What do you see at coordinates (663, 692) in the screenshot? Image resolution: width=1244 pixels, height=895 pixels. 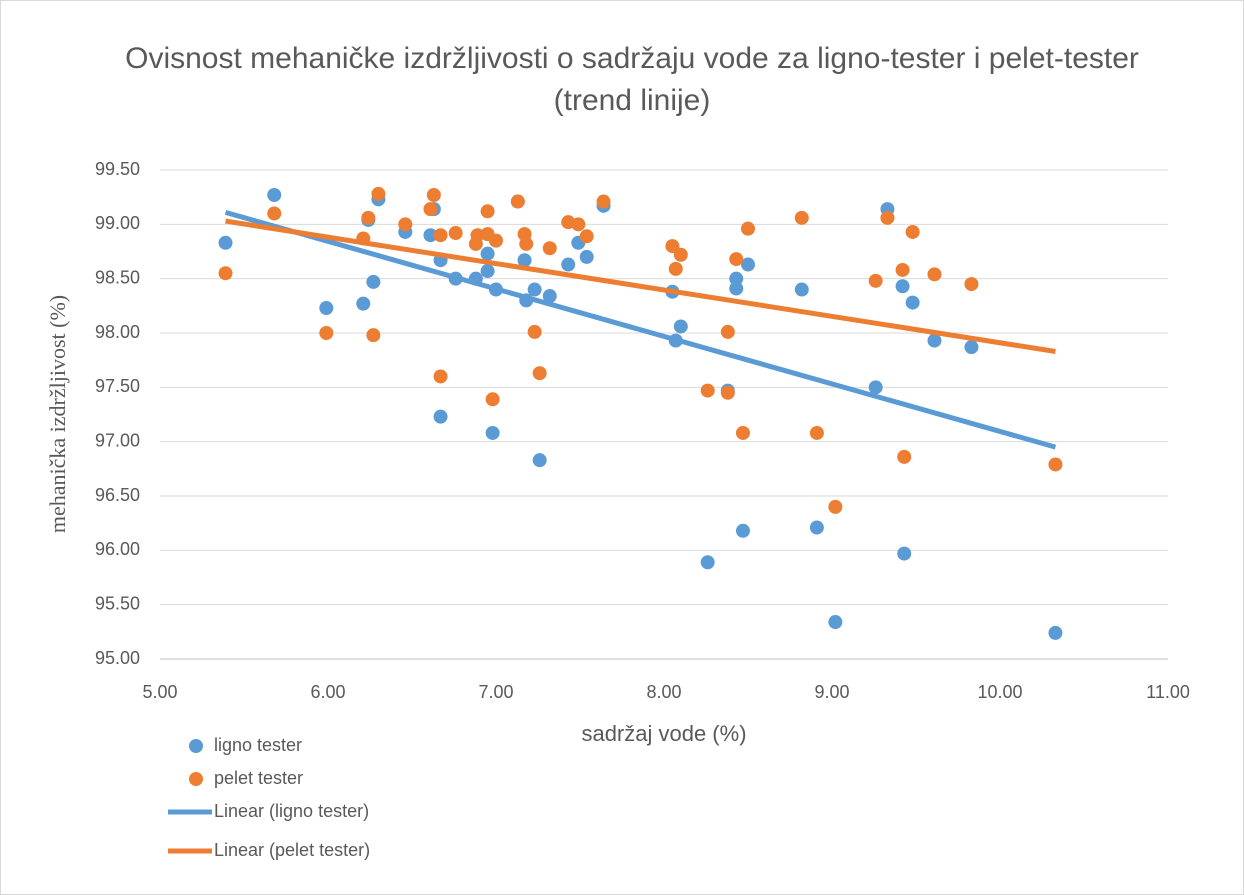 I see `x-tick-label: 8.00` at bounding box center [663, 692].